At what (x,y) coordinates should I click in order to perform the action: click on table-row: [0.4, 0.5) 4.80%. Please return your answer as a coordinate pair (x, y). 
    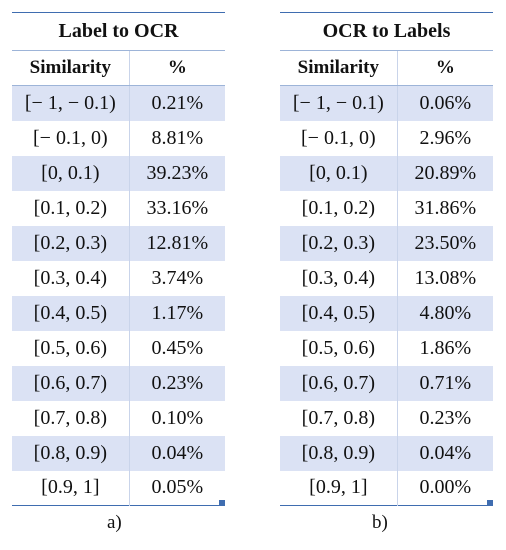
    Looking at the image, I should click on (386, 313).